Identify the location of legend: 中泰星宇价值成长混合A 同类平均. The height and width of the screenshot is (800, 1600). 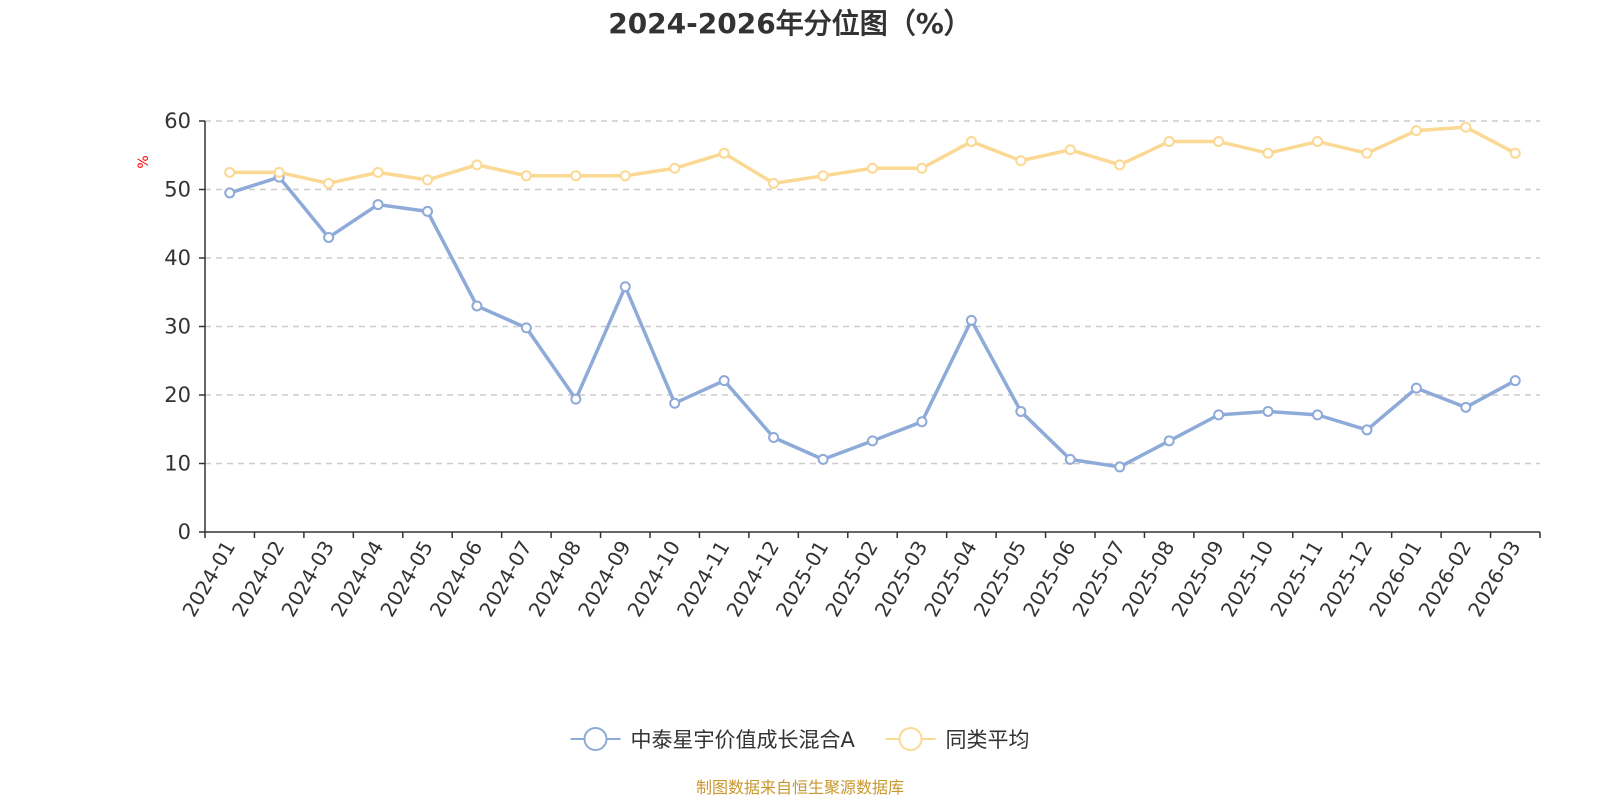
(799, 739).